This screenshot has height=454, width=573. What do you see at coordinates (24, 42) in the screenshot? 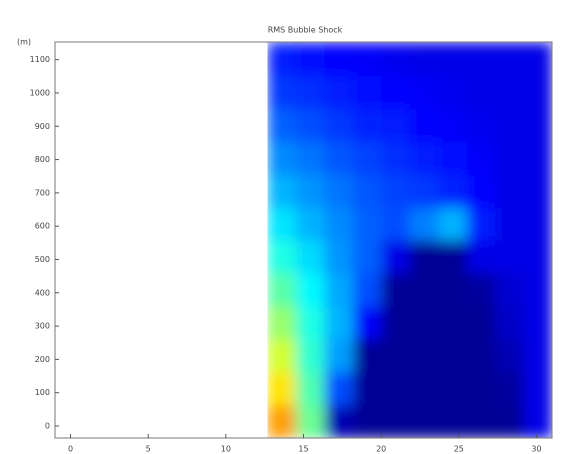
I see `y-axis-label: (m)` at bounding box center [24, 42].